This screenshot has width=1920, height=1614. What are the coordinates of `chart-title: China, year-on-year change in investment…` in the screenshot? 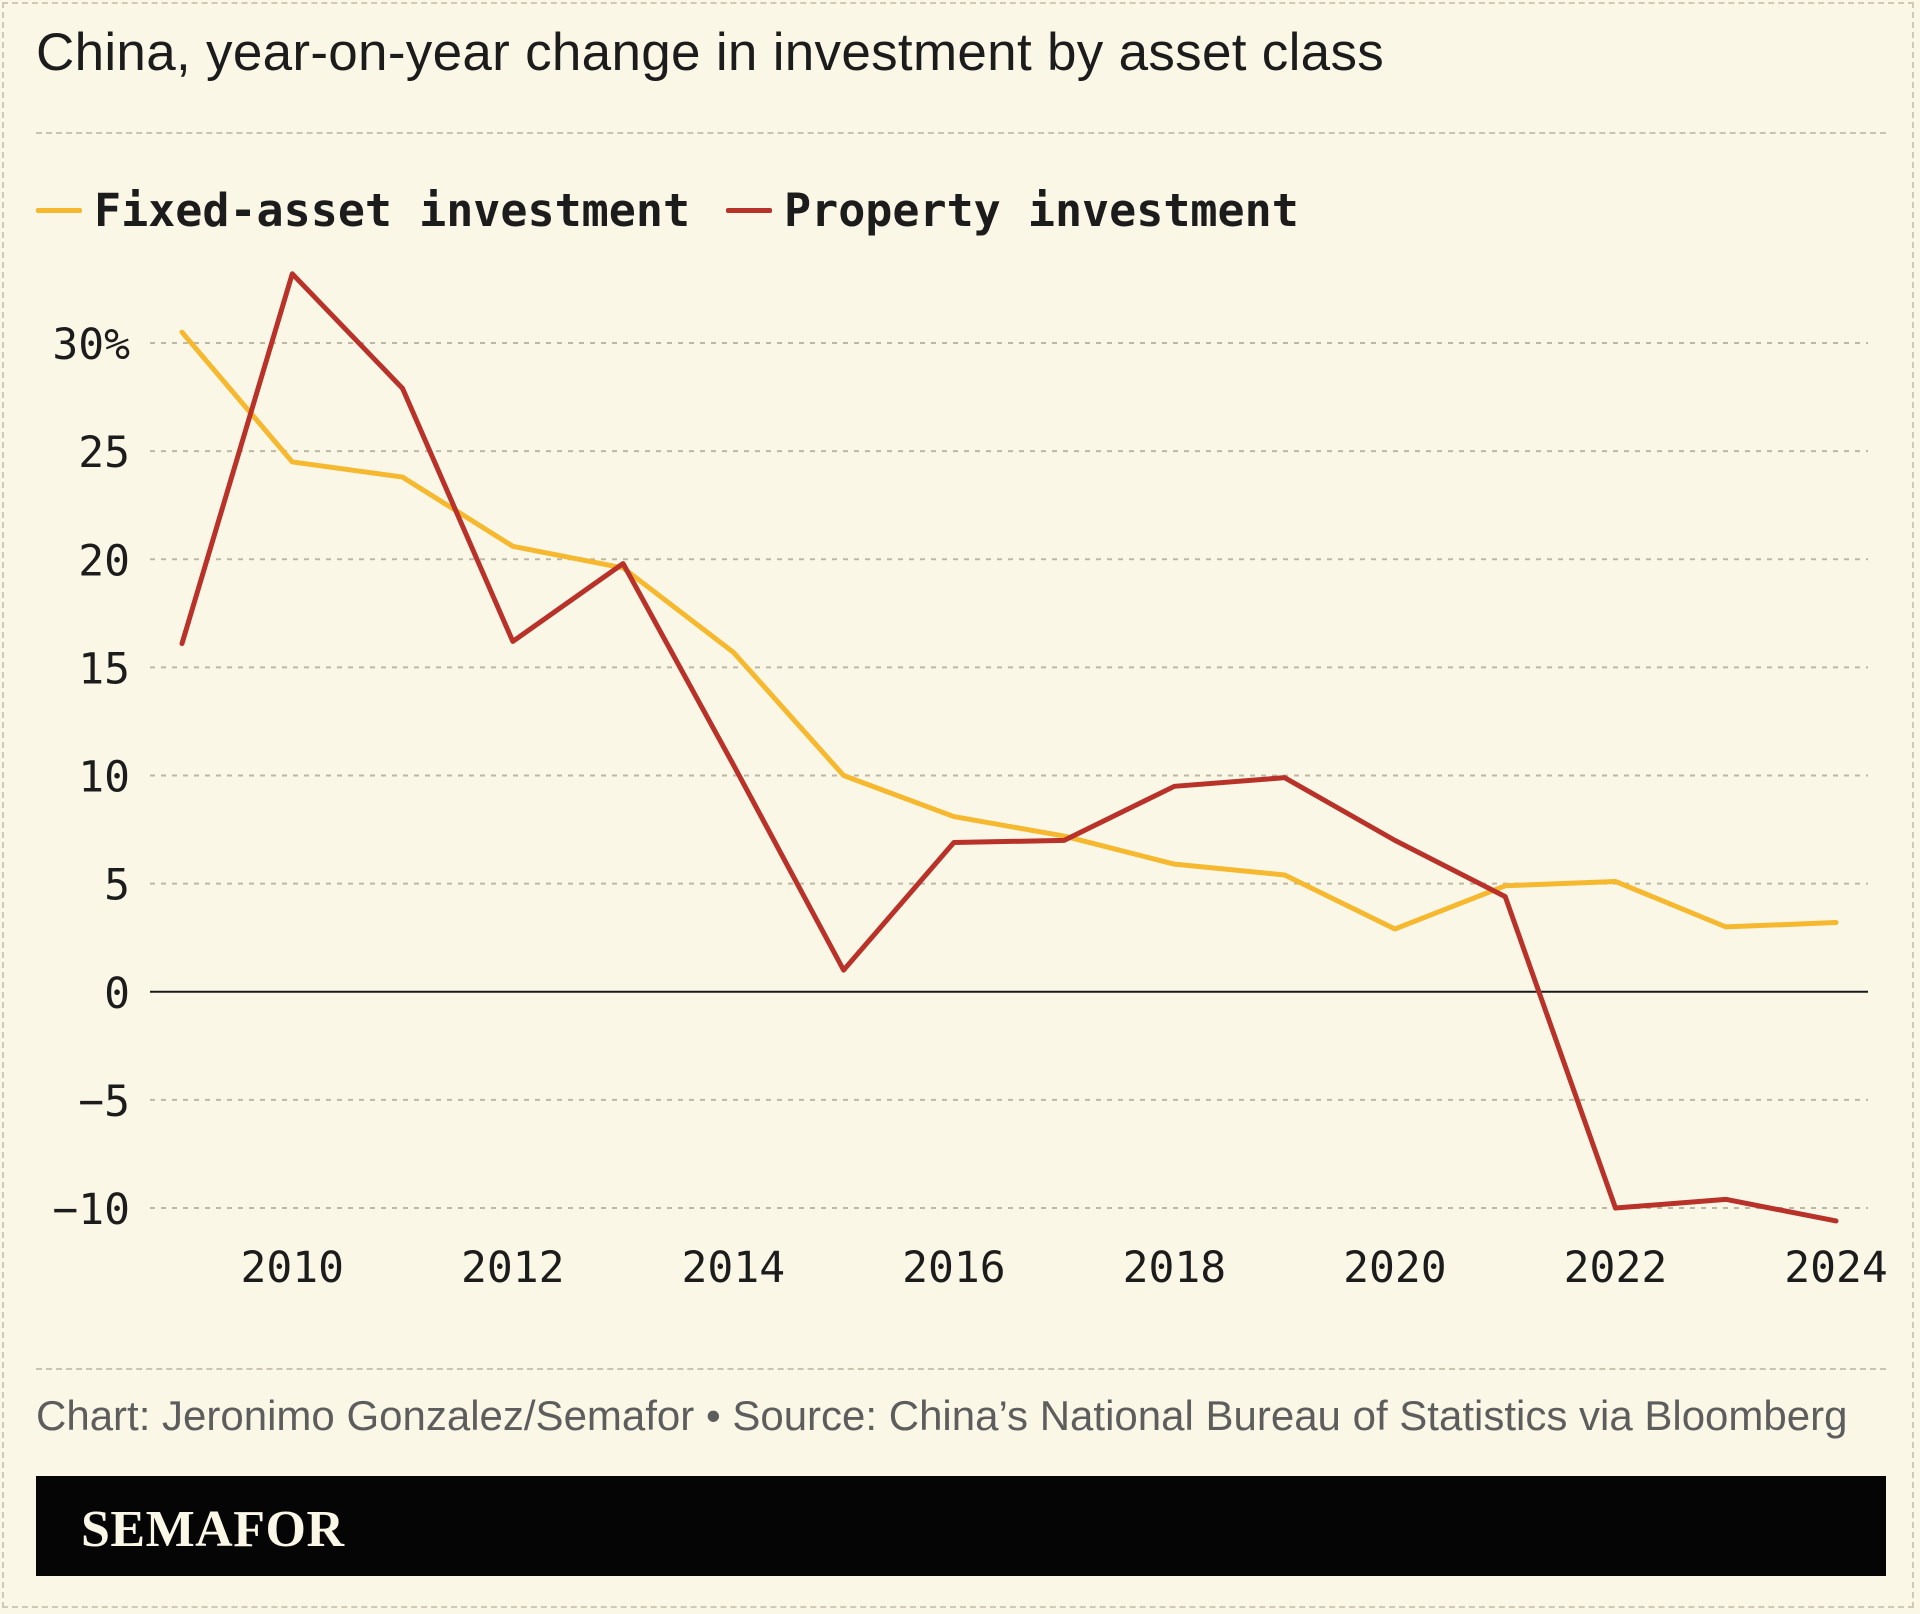 It's located at (710, 52).